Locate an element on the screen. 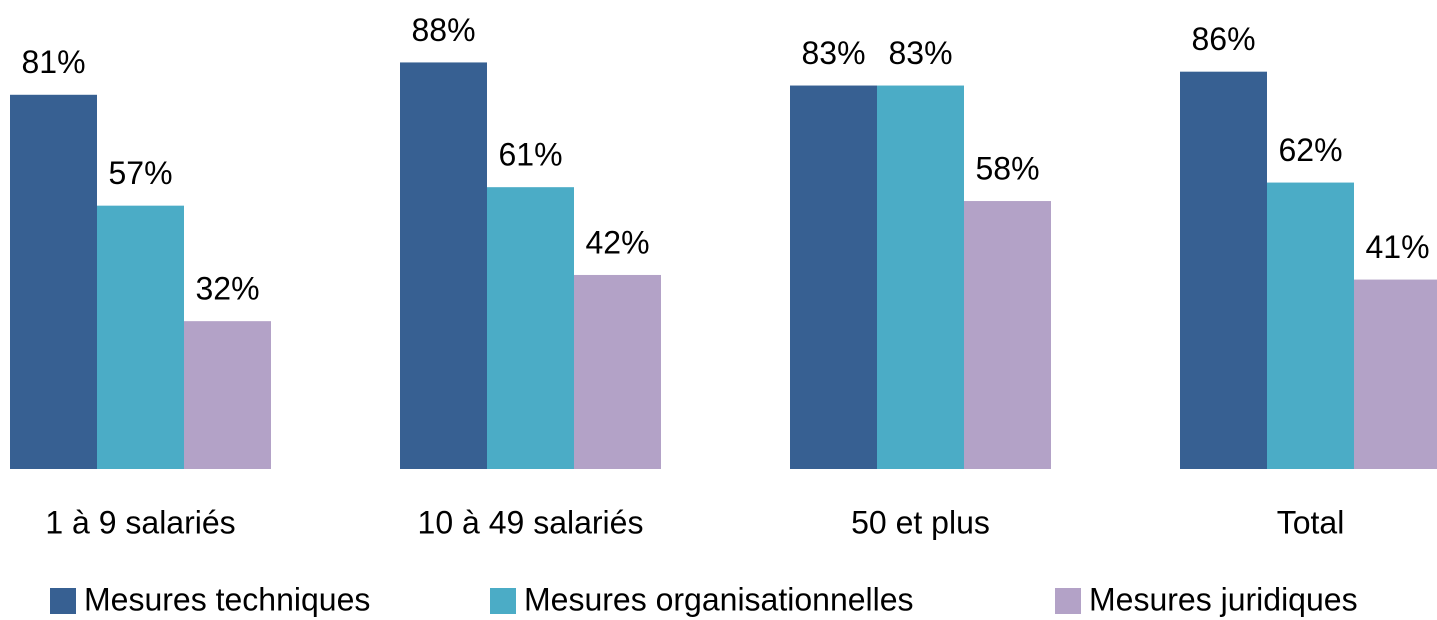  data-label: 88% is located at coordinates (443, 30).